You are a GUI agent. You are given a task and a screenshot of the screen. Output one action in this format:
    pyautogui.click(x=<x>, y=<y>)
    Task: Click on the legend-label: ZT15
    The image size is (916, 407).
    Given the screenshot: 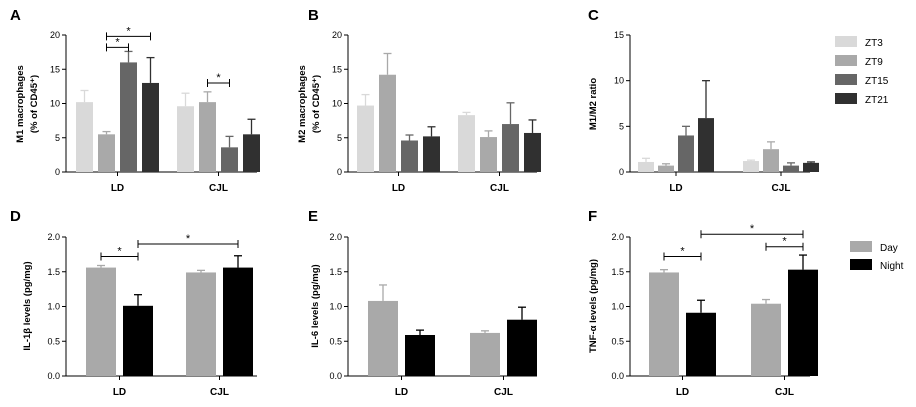 What is the action you would take?
    pyautogui.click(x=877, y=81)
    